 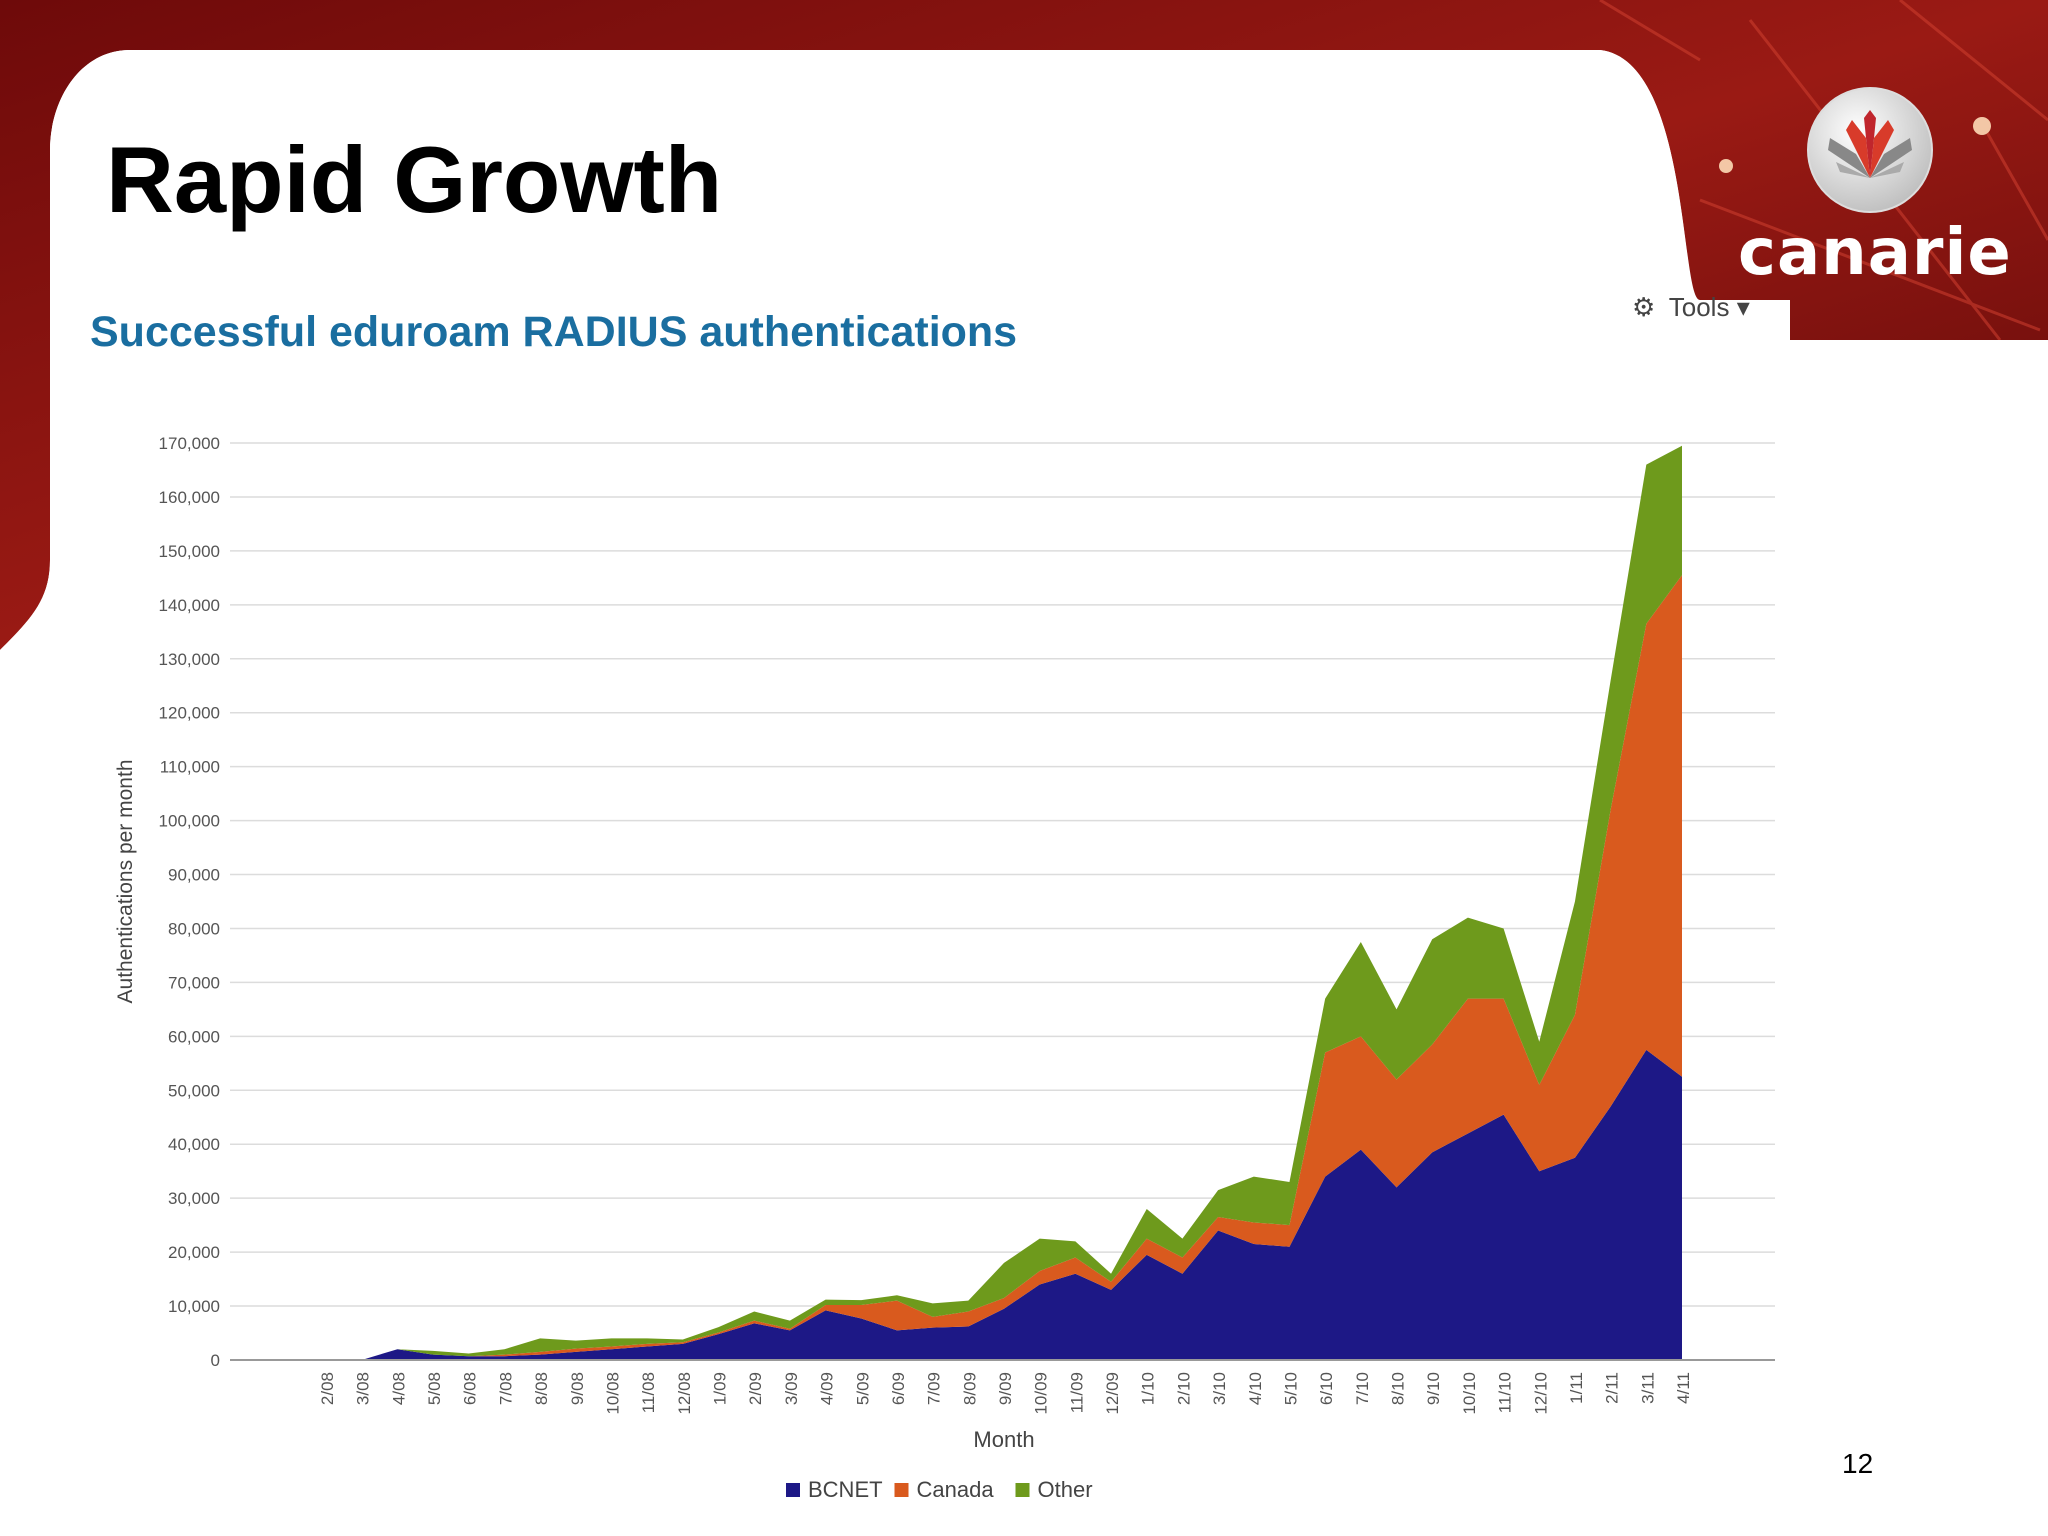 What do you see at coordinates (189, 821) in the screenshot?
I see `y-tick-label: 100,000` at bounding box center [189, 821].